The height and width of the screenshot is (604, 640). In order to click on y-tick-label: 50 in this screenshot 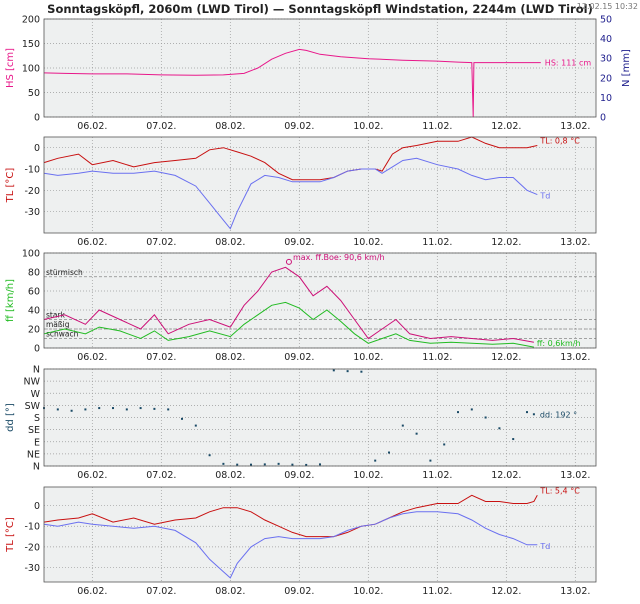, I will do `click(34, 93)`.